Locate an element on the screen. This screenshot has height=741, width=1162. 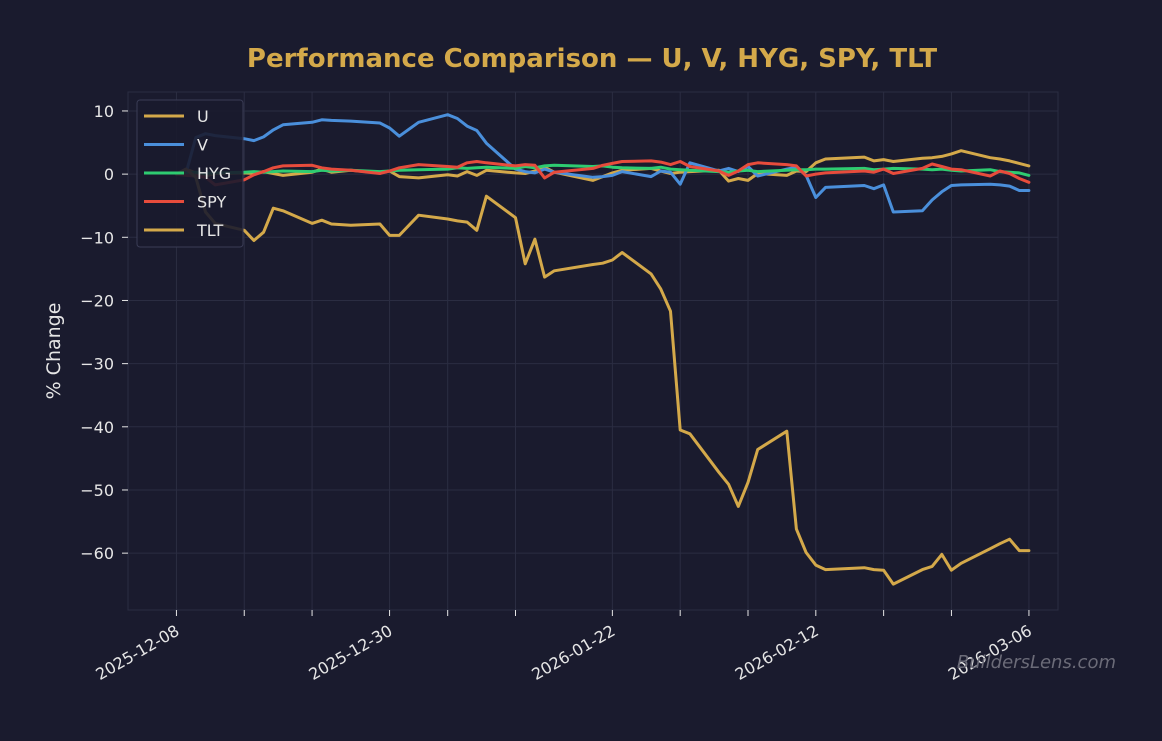
series-line-hyg is located at coordinates (602, 170).